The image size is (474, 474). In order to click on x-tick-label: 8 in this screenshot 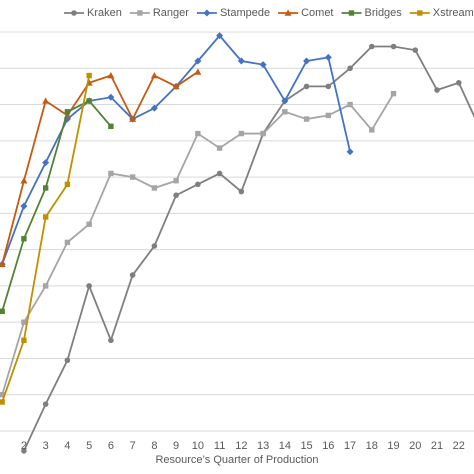, I will do `click(154, 446)`.